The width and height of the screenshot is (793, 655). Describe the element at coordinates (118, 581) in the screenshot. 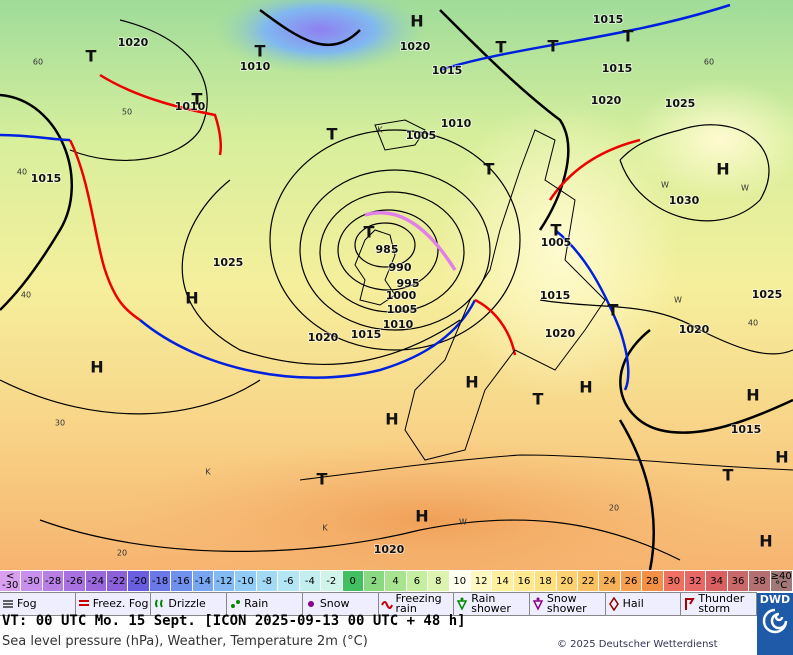

I see `scale-cell: -22` at that location.